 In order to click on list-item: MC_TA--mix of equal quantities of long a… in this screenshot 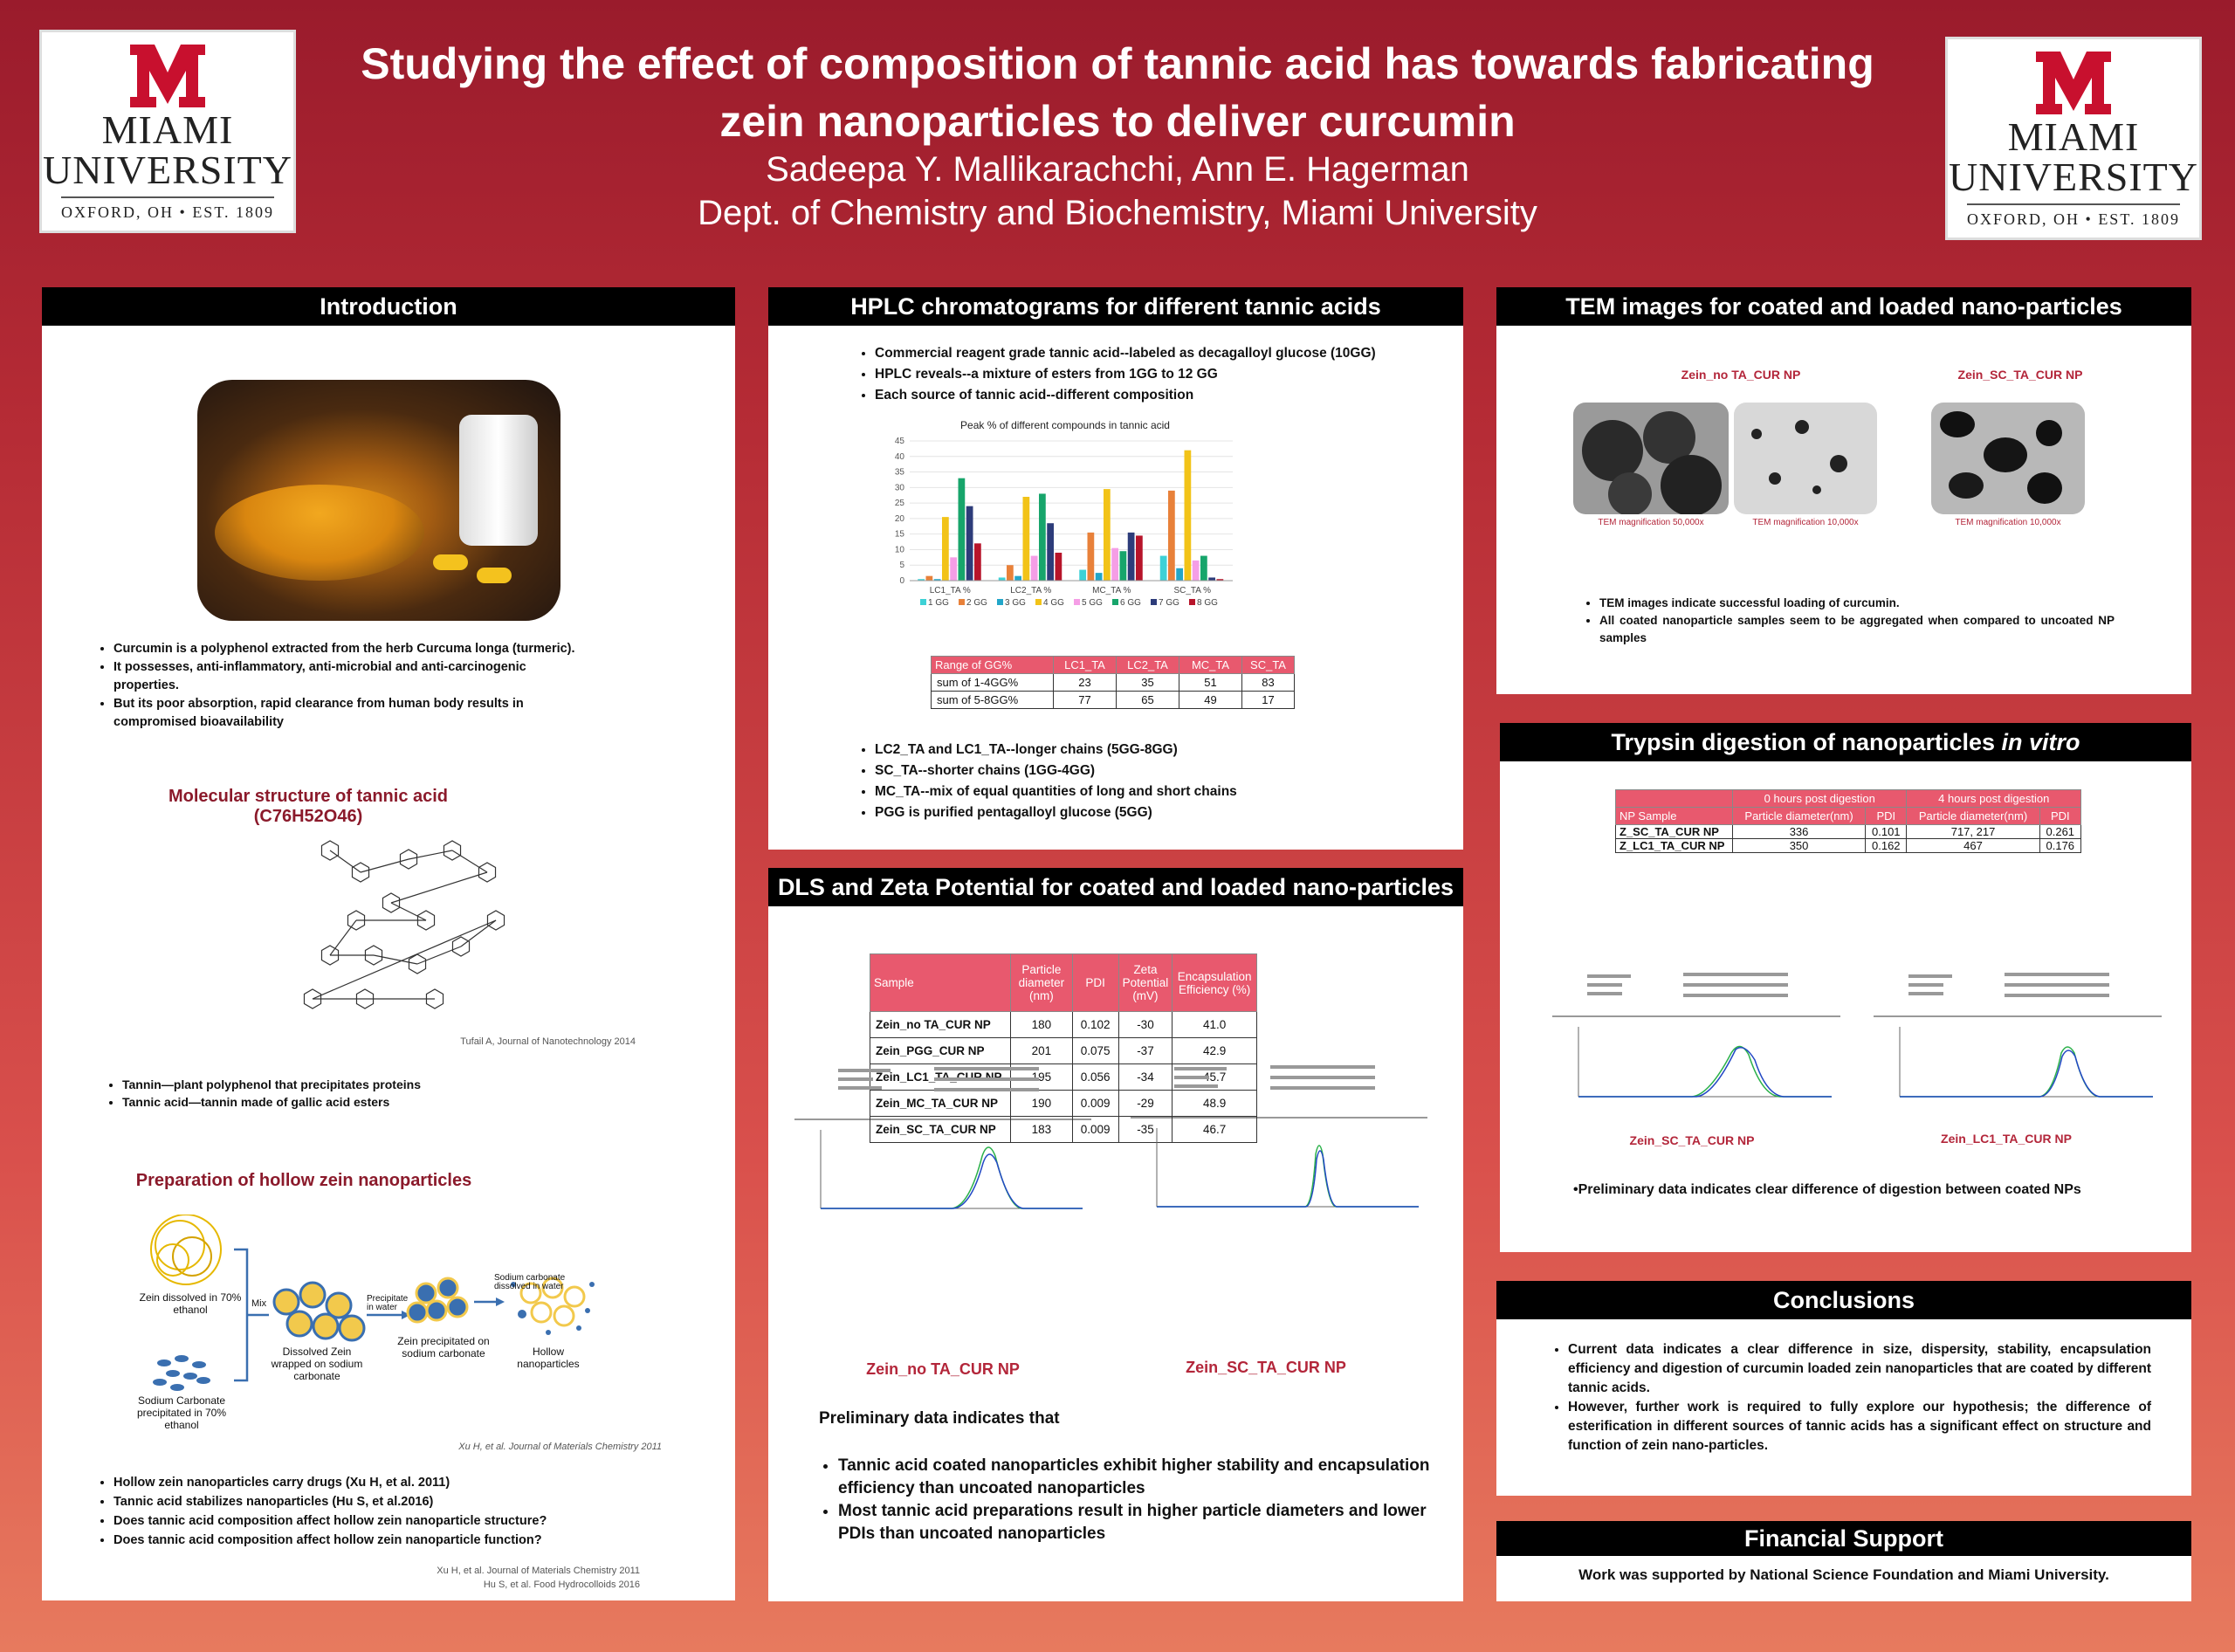, I will do `click(1153, 791)`.